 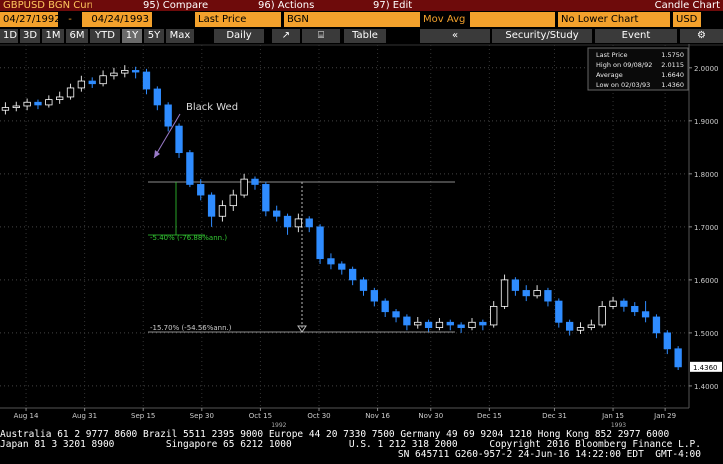 I want to click on security: GBPUSD BGN Curncy, so click(x=47, y=5).